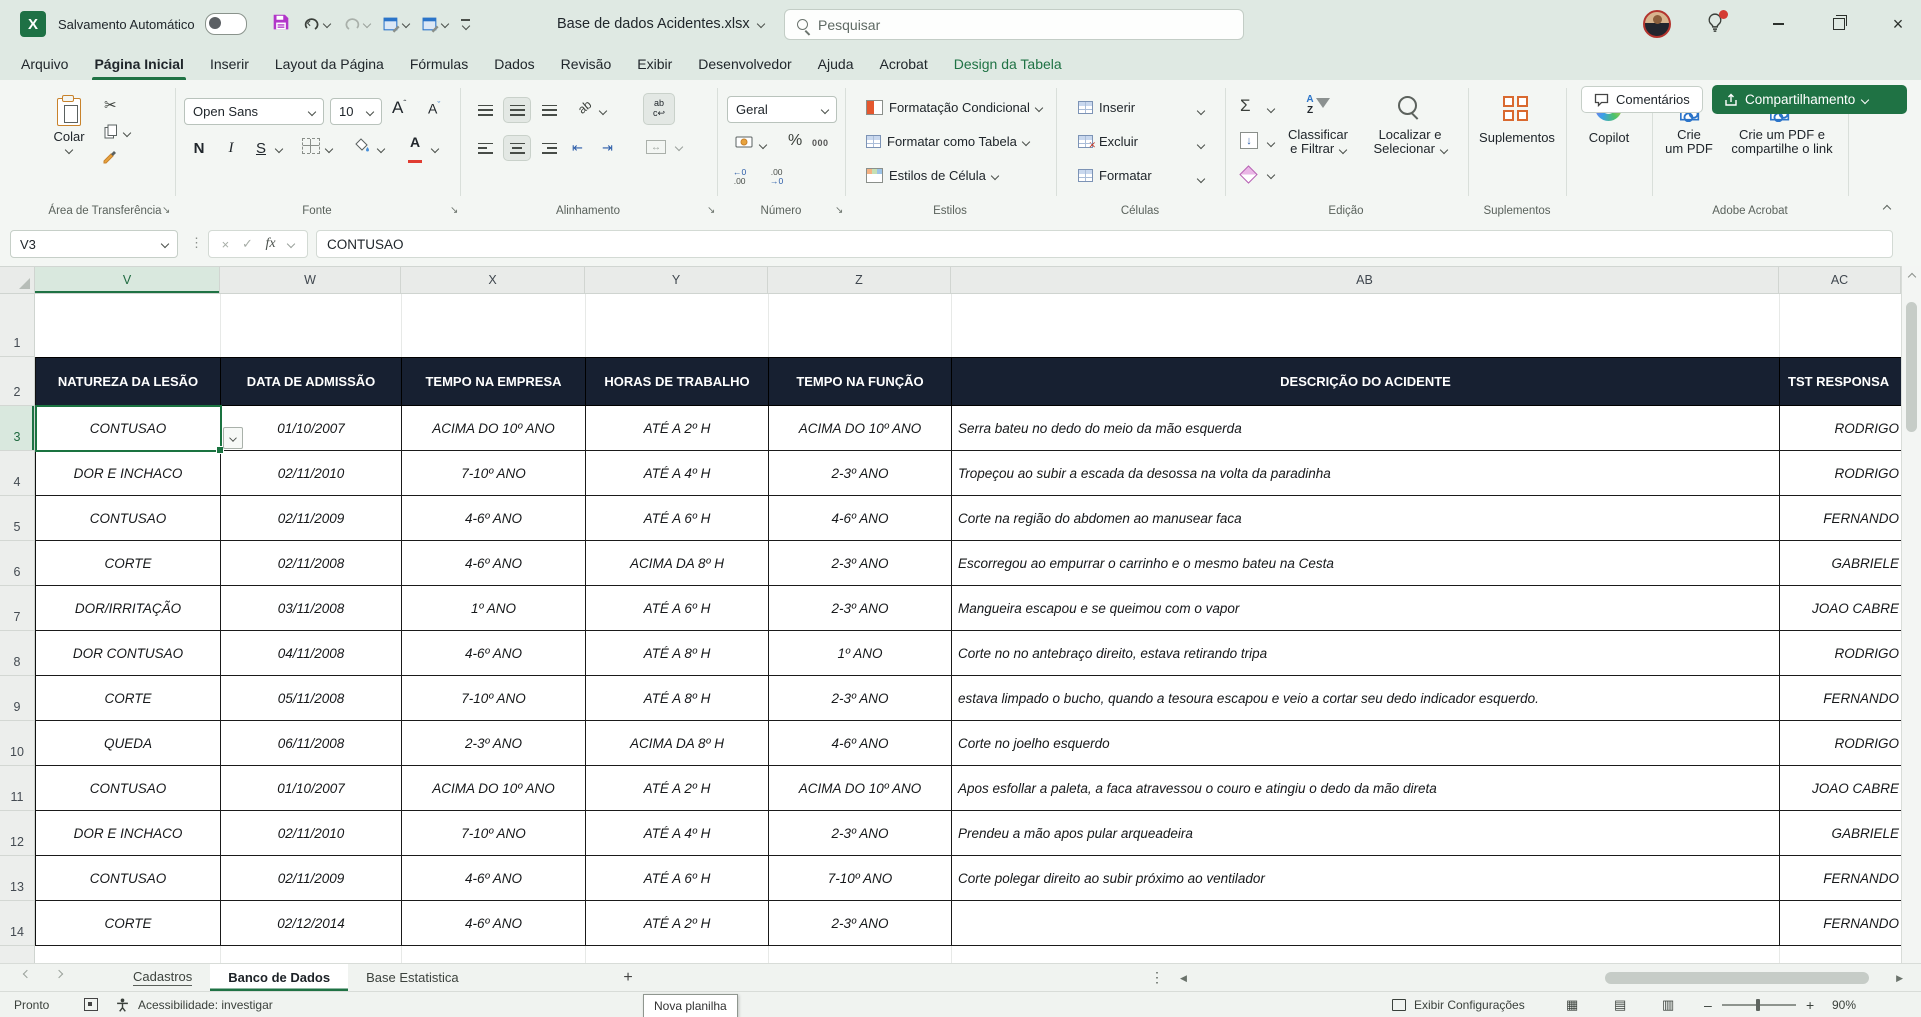 This screenshot has height=1017, width=1921. Describe the element at coordinates (677, 653) in the screenshot. I see `table-cell-r8c3: ATÉ A 8º H` at that location.